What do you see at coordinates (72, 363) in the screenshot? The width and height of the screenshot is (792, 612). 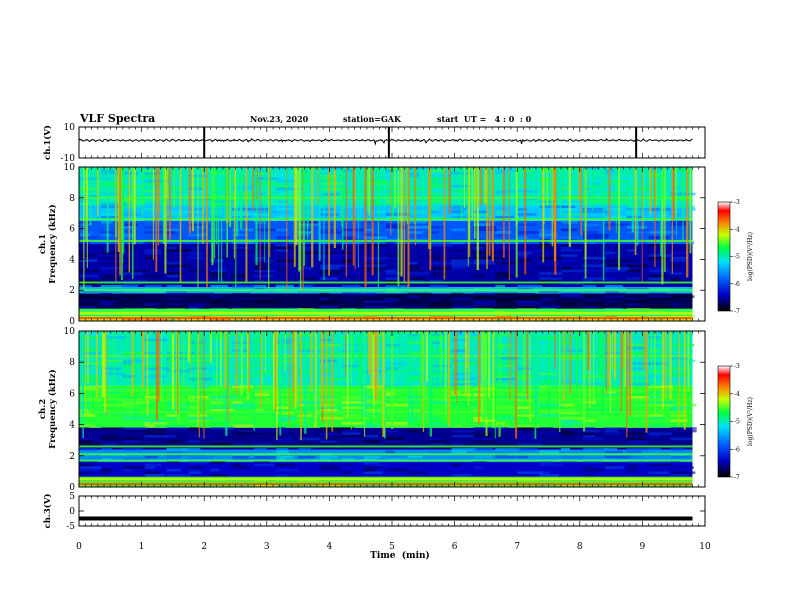 I see `ch2-spectrogram-ytick-label: 8` at bounding box center [72, 363].